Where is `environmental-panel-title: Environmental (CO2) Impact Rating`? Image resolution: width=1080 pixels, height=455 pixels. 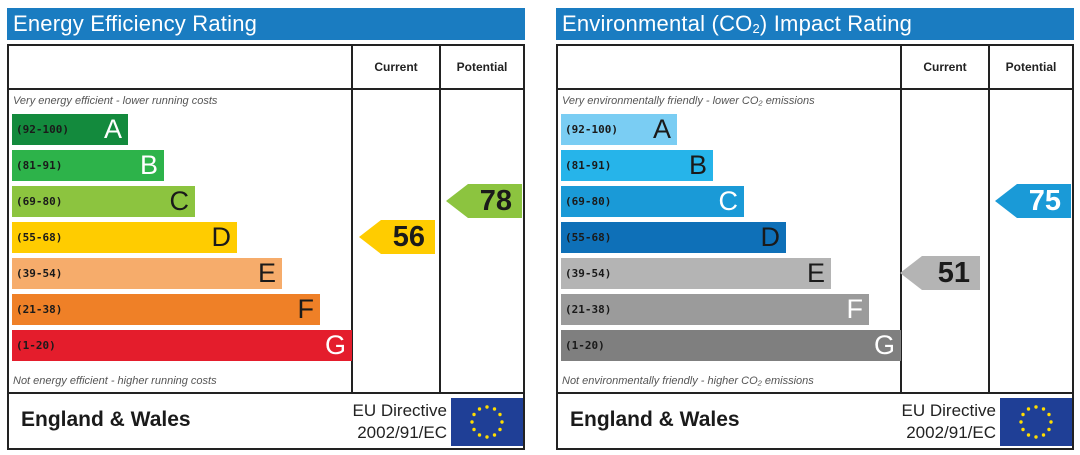 environmental-panel-title: Environmental (CO2) Impact Rating is located at coordinates (815, 24).